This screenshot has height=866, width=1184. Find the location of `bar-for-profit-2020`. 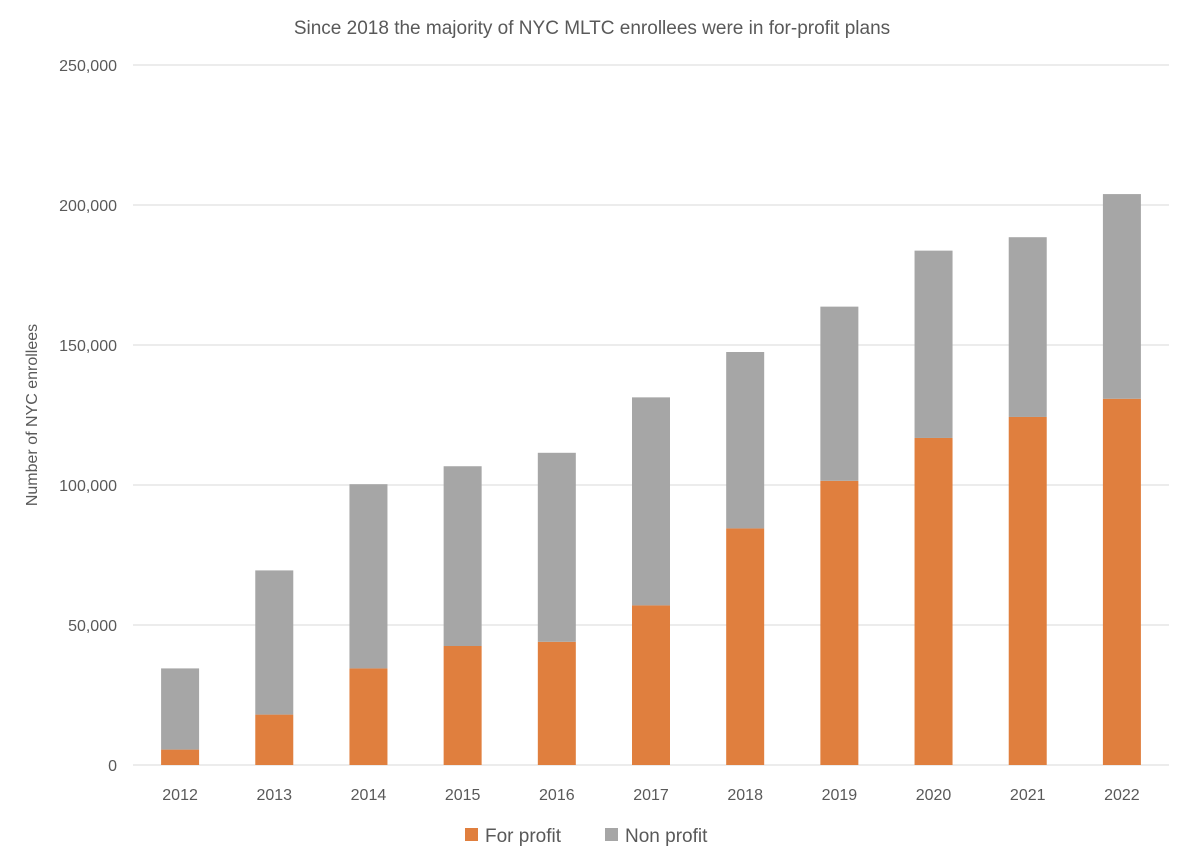

bar-for-profit-2020 is located at coordinates (933, 601).